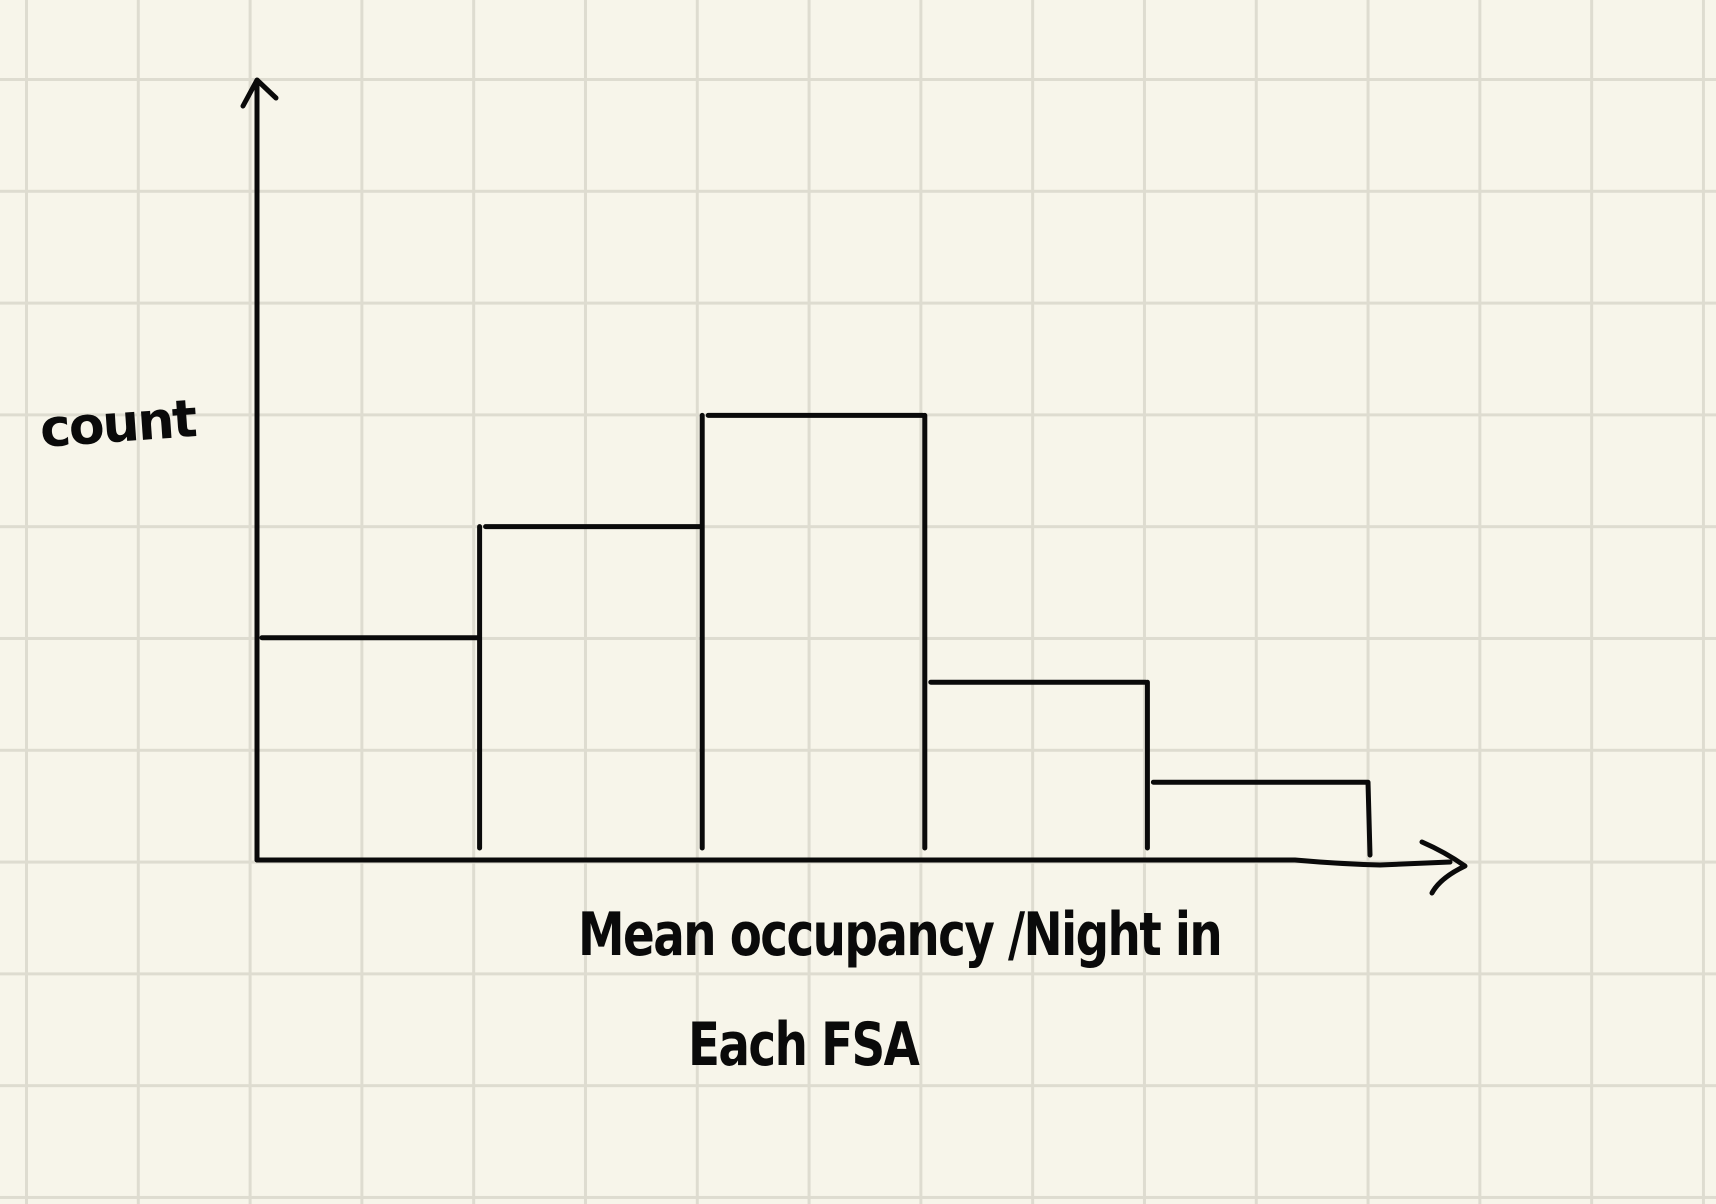 The image size is (1716, 1204). I want to click on x-axis-arrowhead, so click(1443, 867).